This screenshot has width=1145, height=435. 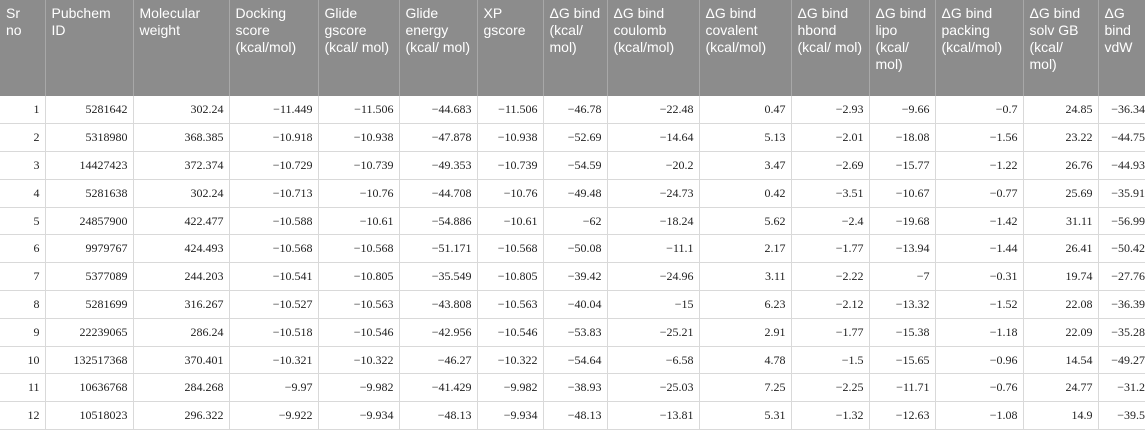 What do you see at coordinates (1121, 360) in the screenshot?
I see `table-cell: −49.27` at bounding box center [1121, 360].